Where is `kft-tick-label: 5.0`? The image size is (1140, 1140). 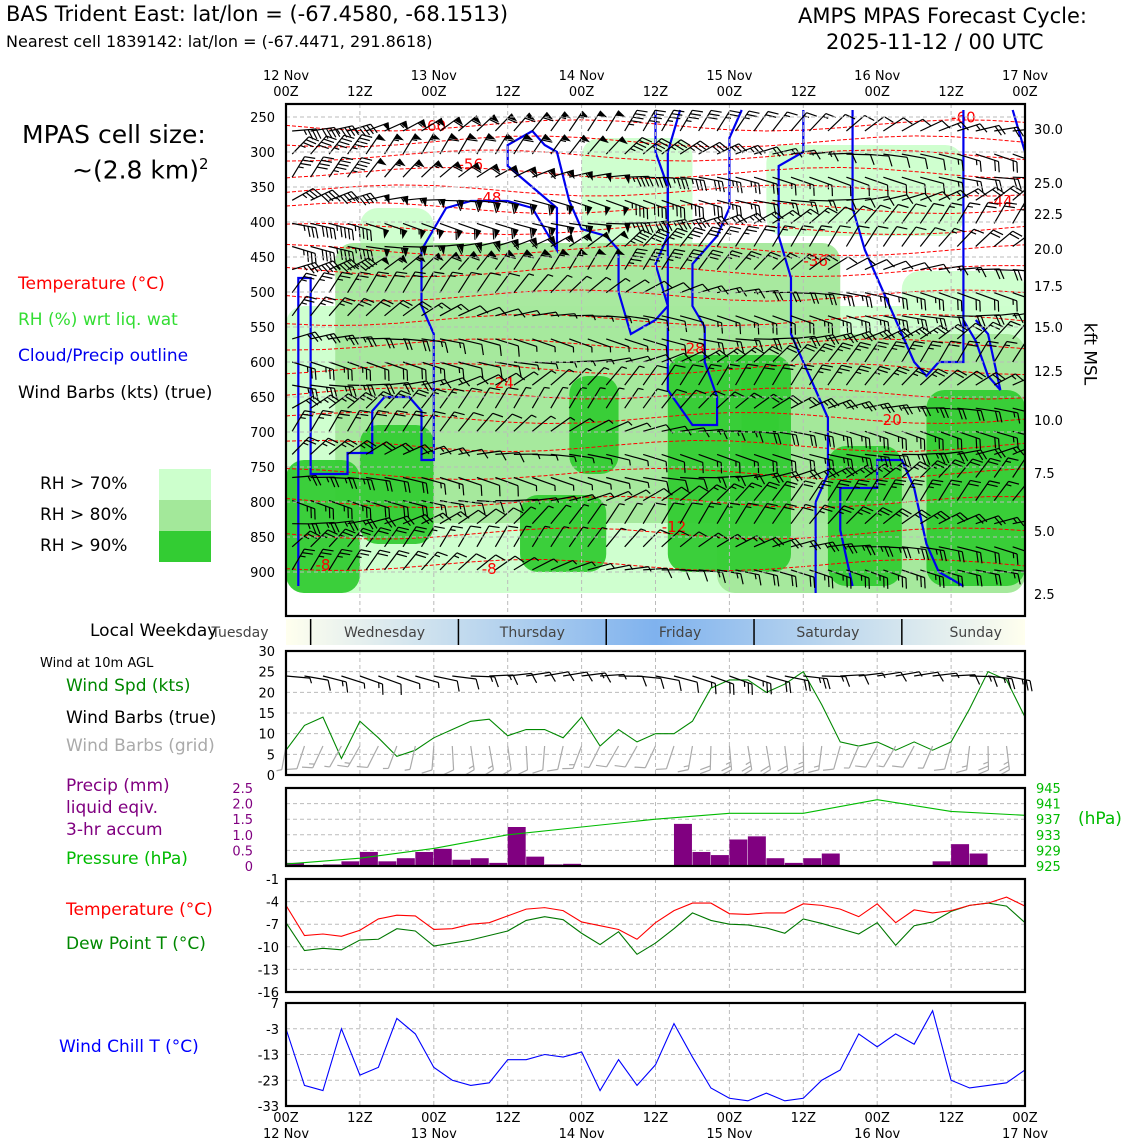 kft-tick-label: 5.0 is located at coordinates (1044, 532).